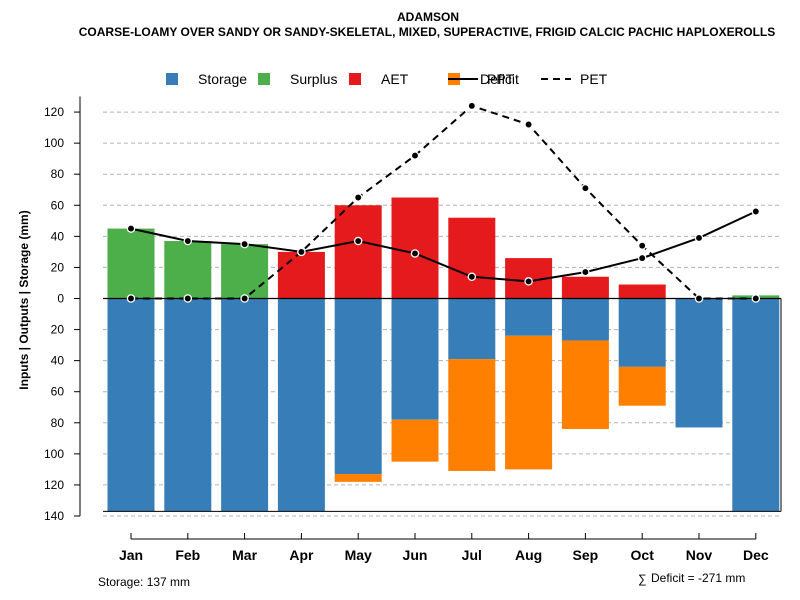  I want to click on legend-label-surplus: Surplus, so click(313, 79).